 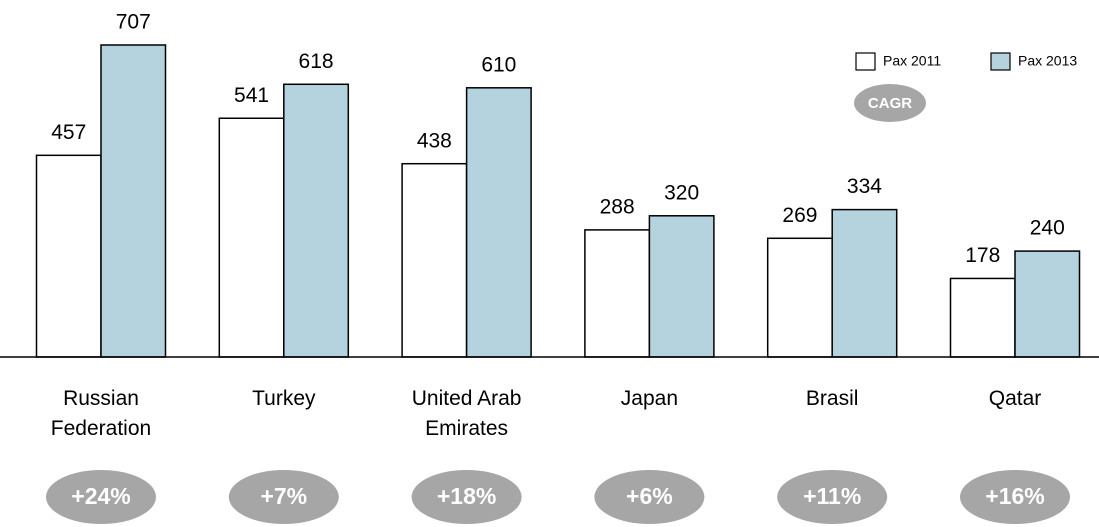 What do you see at coordinates (681, 192) in the screenshot?
I see `value-label: 320` at bounding box center [681, 192].